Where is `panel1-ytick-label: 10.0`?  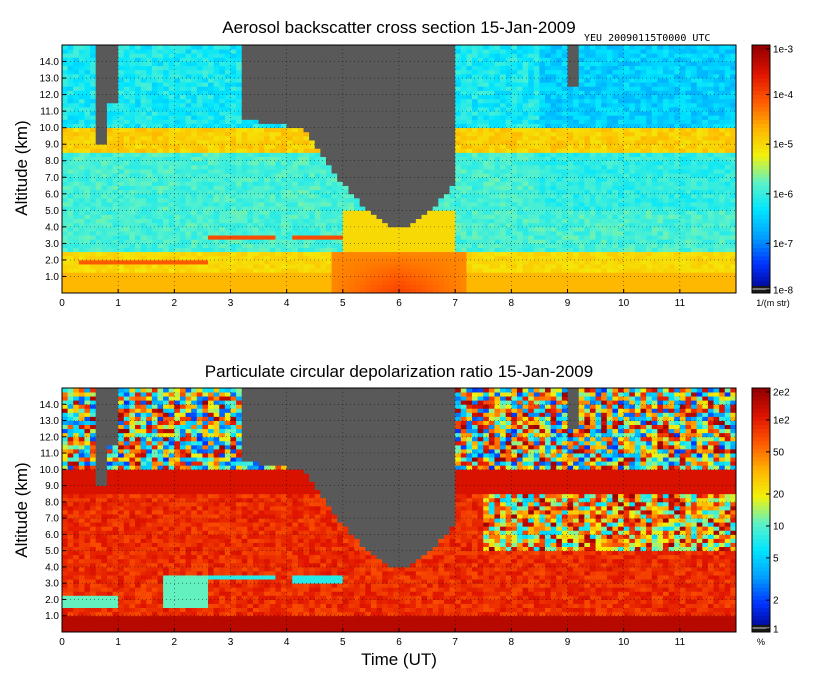 panel1-ytick-label: 10.0 is located at coordinates (50, 128).